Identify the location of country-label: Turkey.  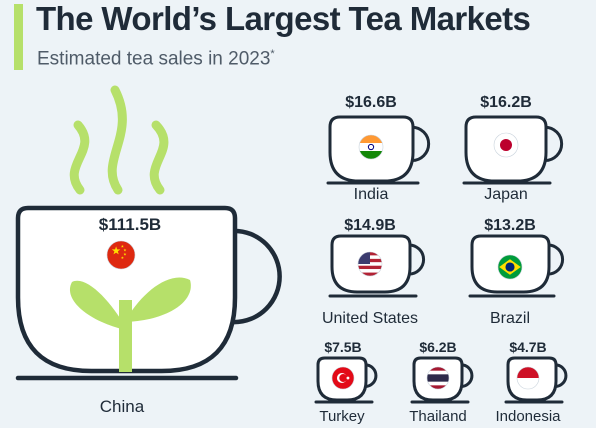
(342, 416).